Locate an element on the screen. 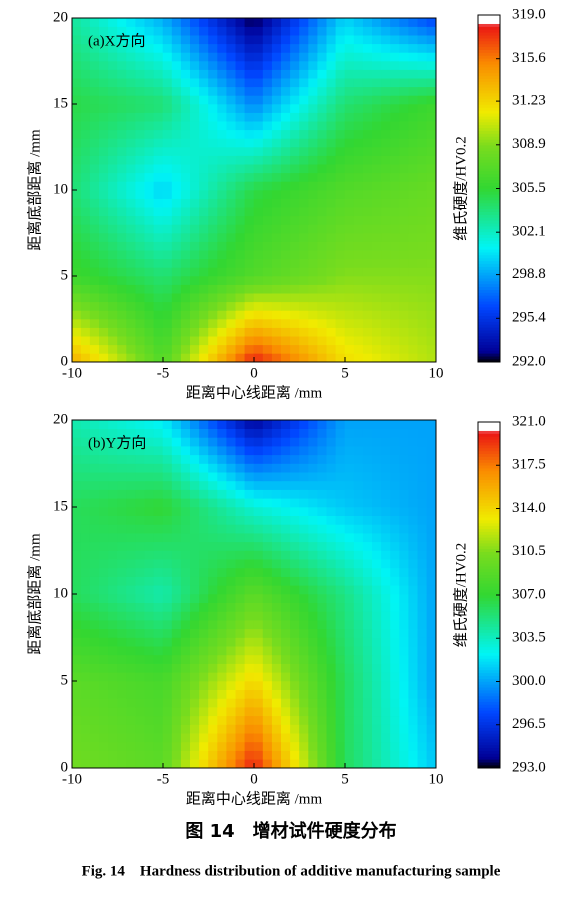  colorbar-tick-label: 321.0 is located at coordinates (529, 421).